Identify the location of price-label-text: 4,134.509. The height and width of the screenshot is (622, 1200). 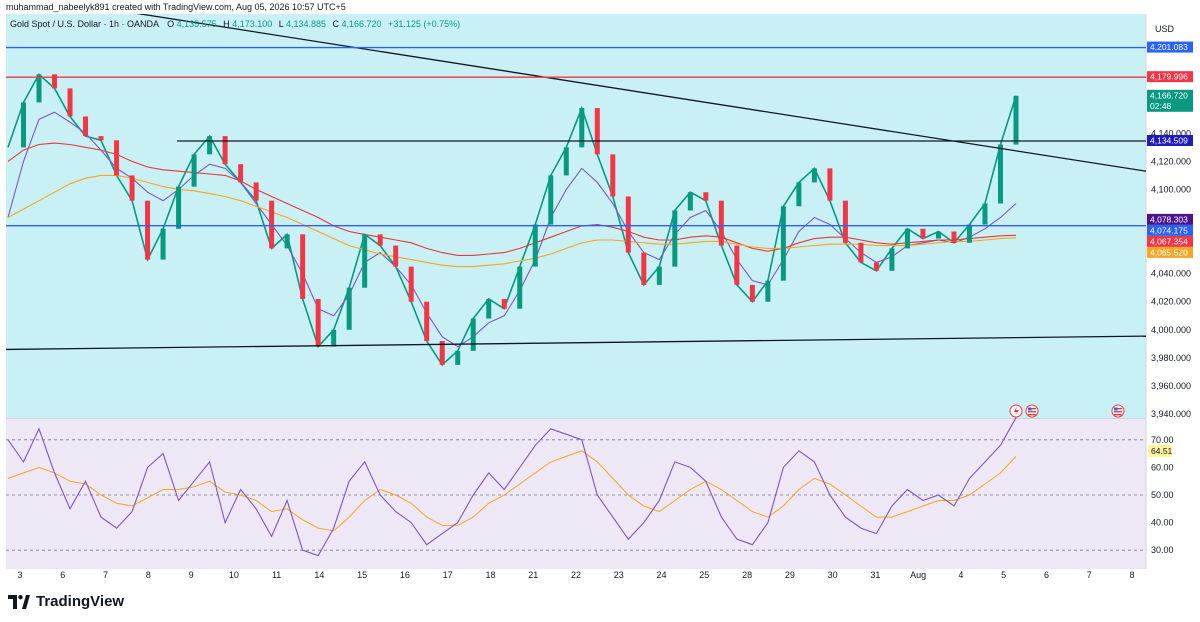
(1169, 141).